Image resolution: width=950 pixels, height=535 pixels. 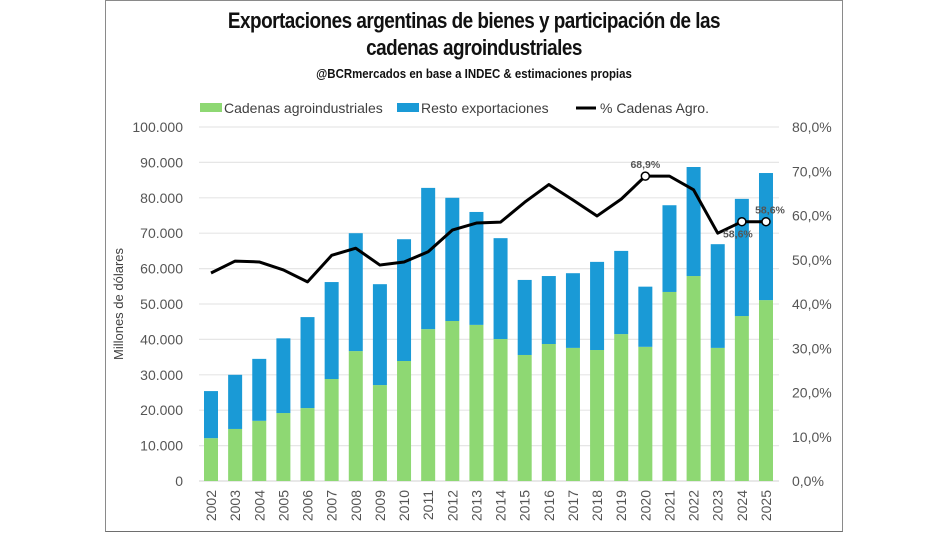 I want to click on x-tick-label: 2006, so click(x=308, y=505).